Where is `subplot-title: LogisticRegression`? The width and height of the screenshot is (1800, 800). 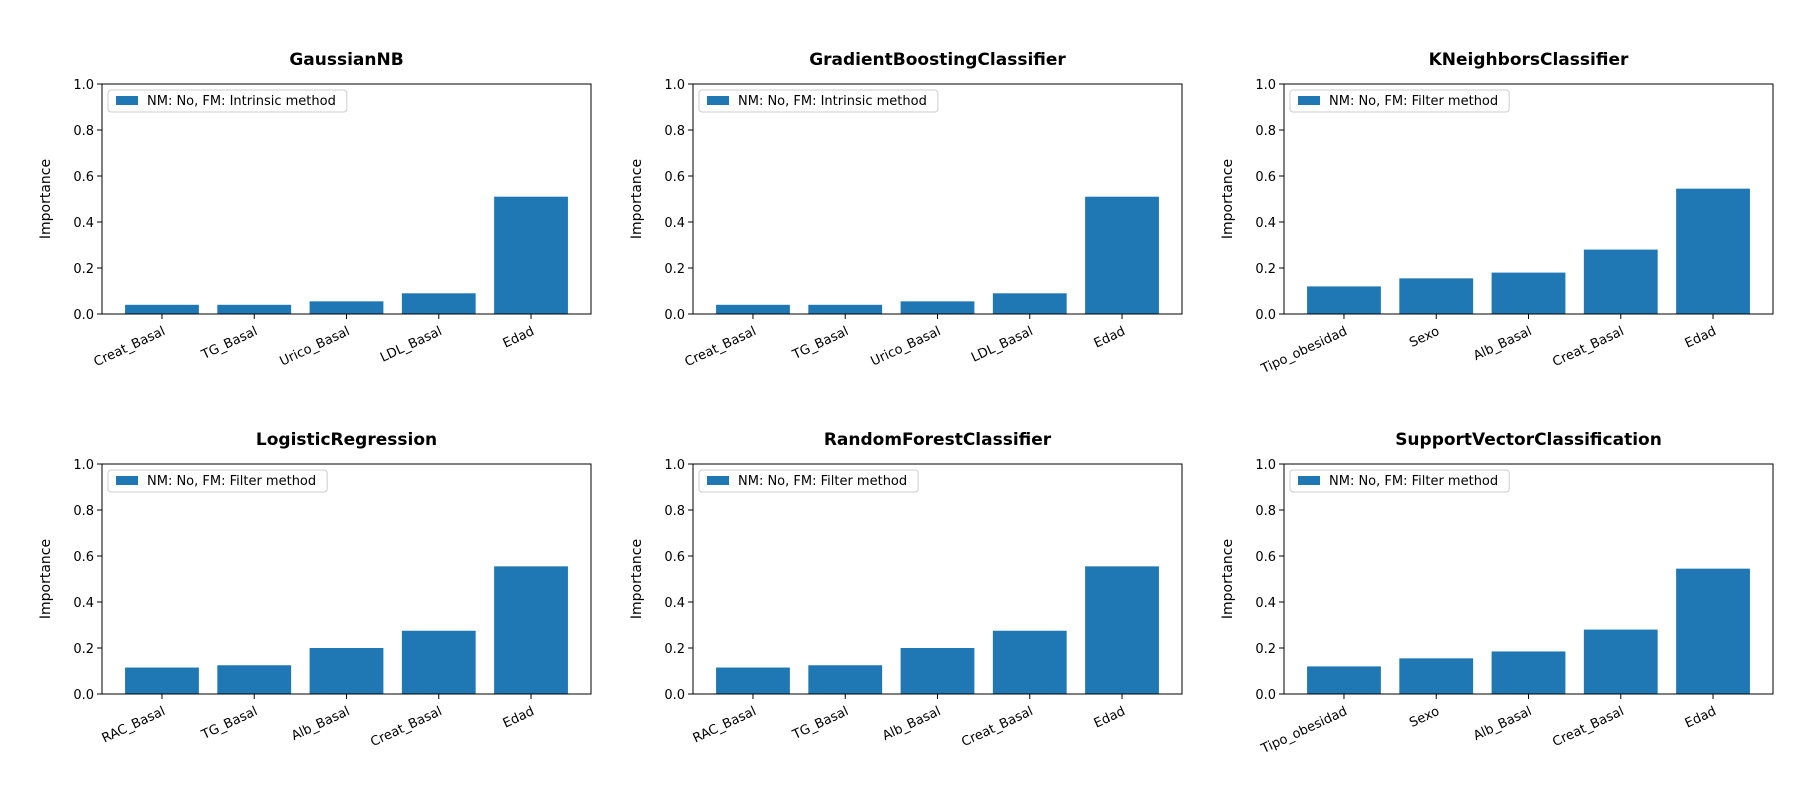 subplot-title: LogisticRegression is located at coordinates (346, 440).